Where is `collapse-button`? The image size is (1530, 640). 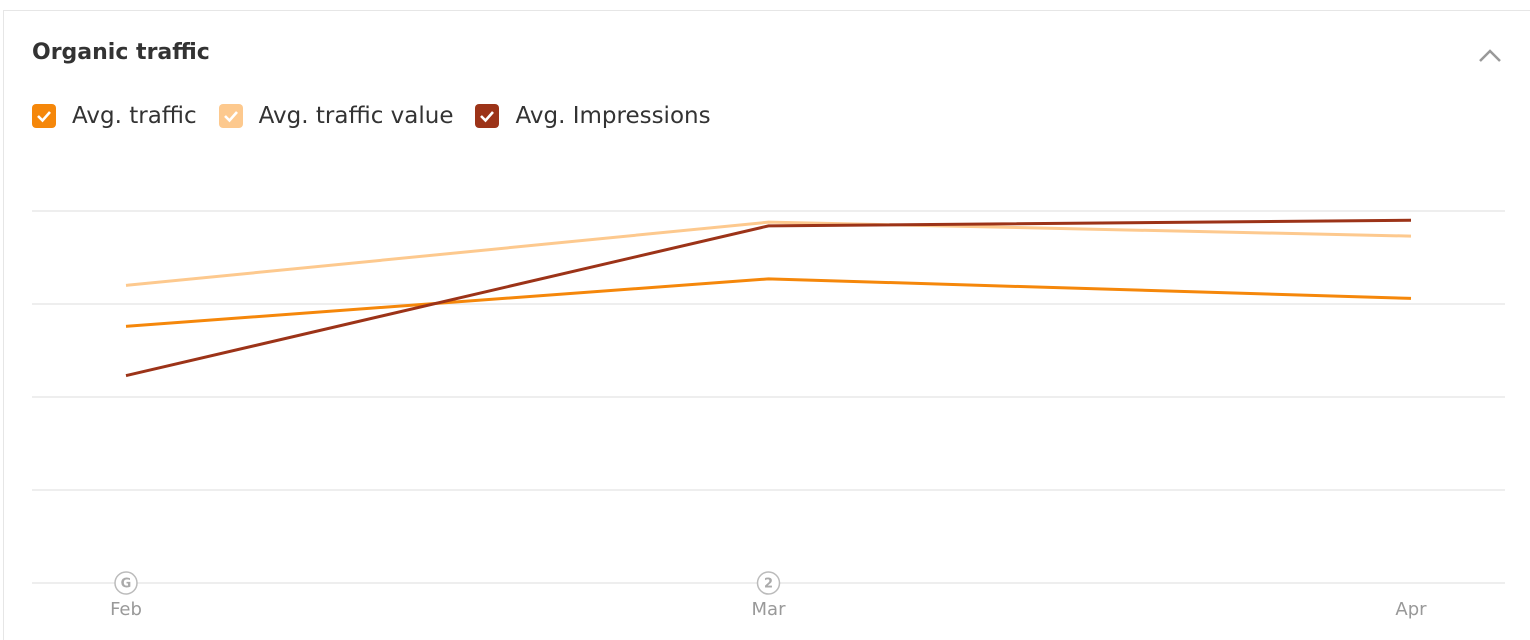
collapse-button is located at coordinates (1490, 56).